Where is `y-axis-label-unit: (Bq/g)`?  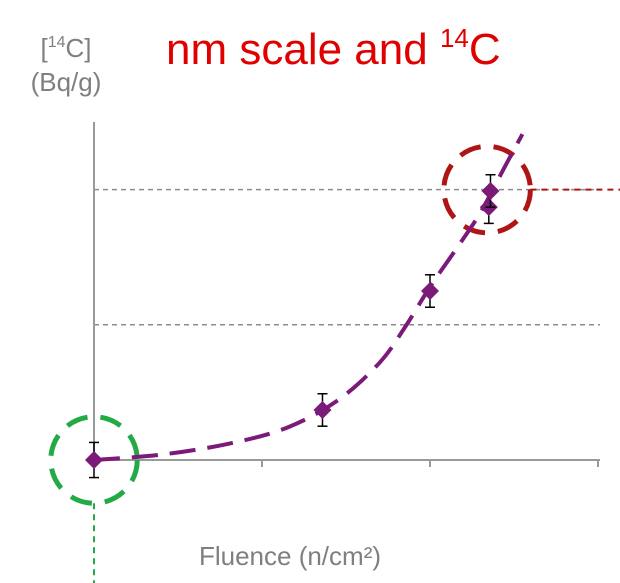 y-axis-label-unit: (Bq/g) is located at coordinates (66, 82).